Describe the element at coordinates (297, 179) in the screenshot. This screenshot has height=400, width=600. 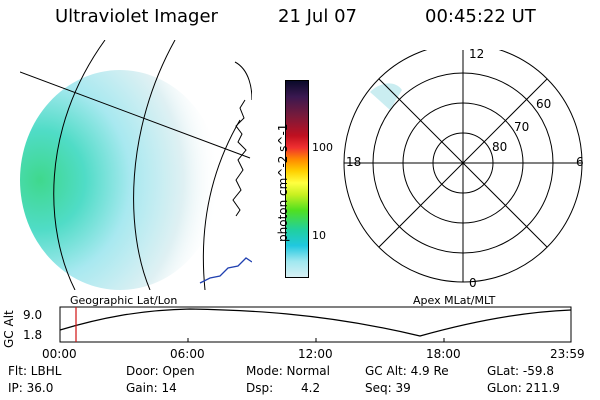
I see `colorbar` at that location.